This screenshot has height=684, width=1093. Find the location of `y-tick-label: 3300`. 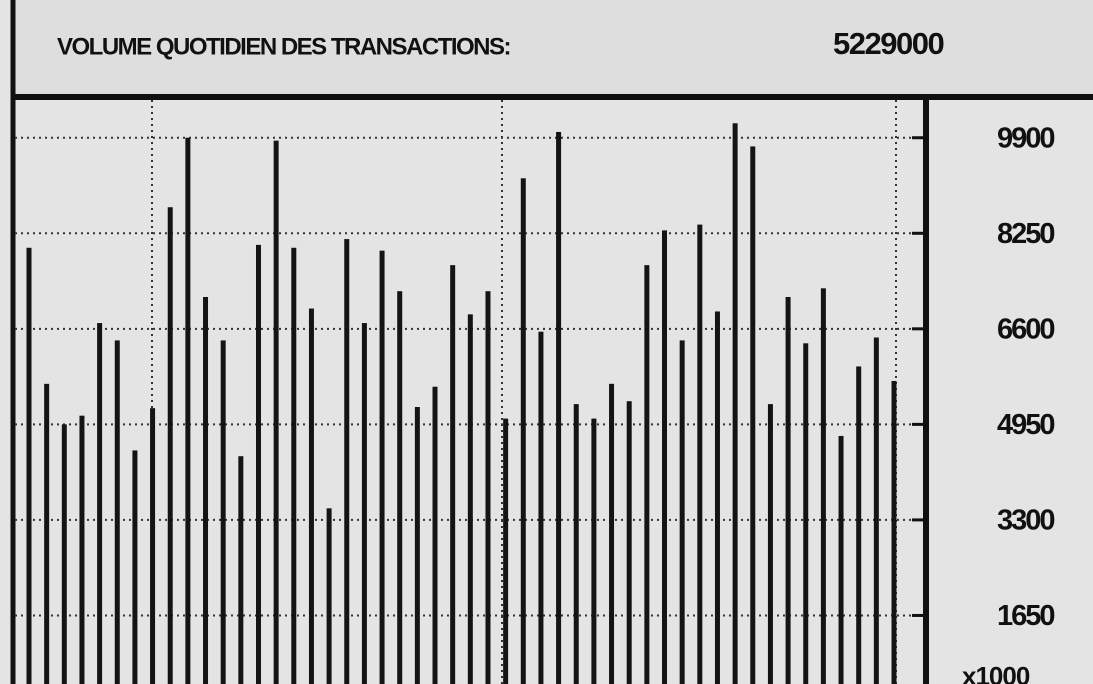

y-tick-label: 3300 is located at coordinates (1025, 521).